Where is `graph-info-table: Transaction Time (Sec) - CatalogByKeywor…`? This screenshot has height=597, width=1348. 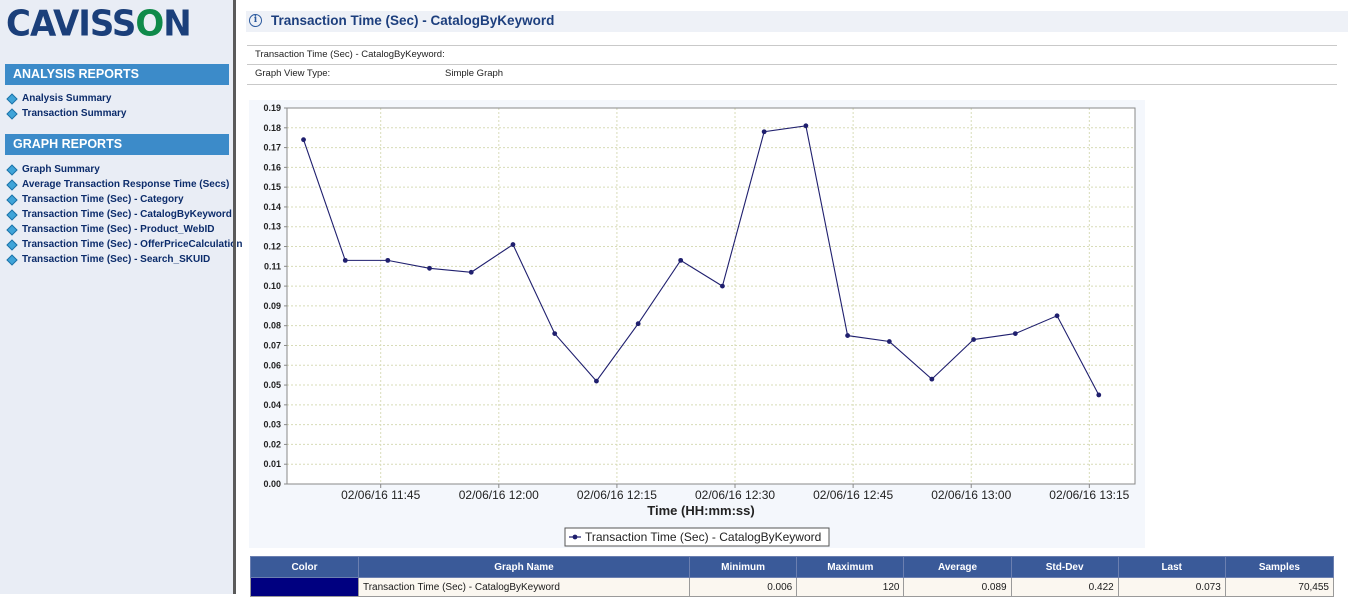 graph-info-table: Transaction Time (Sec) - CatalogByKeywor… is located at coordinates (792, 65).